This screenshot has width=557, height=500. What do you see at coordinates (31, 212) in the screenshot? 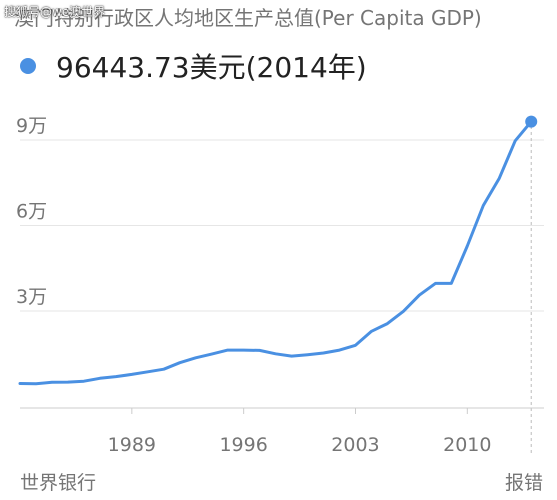
I see `y-tick-label: 6万` at bounding box center [31, 212].